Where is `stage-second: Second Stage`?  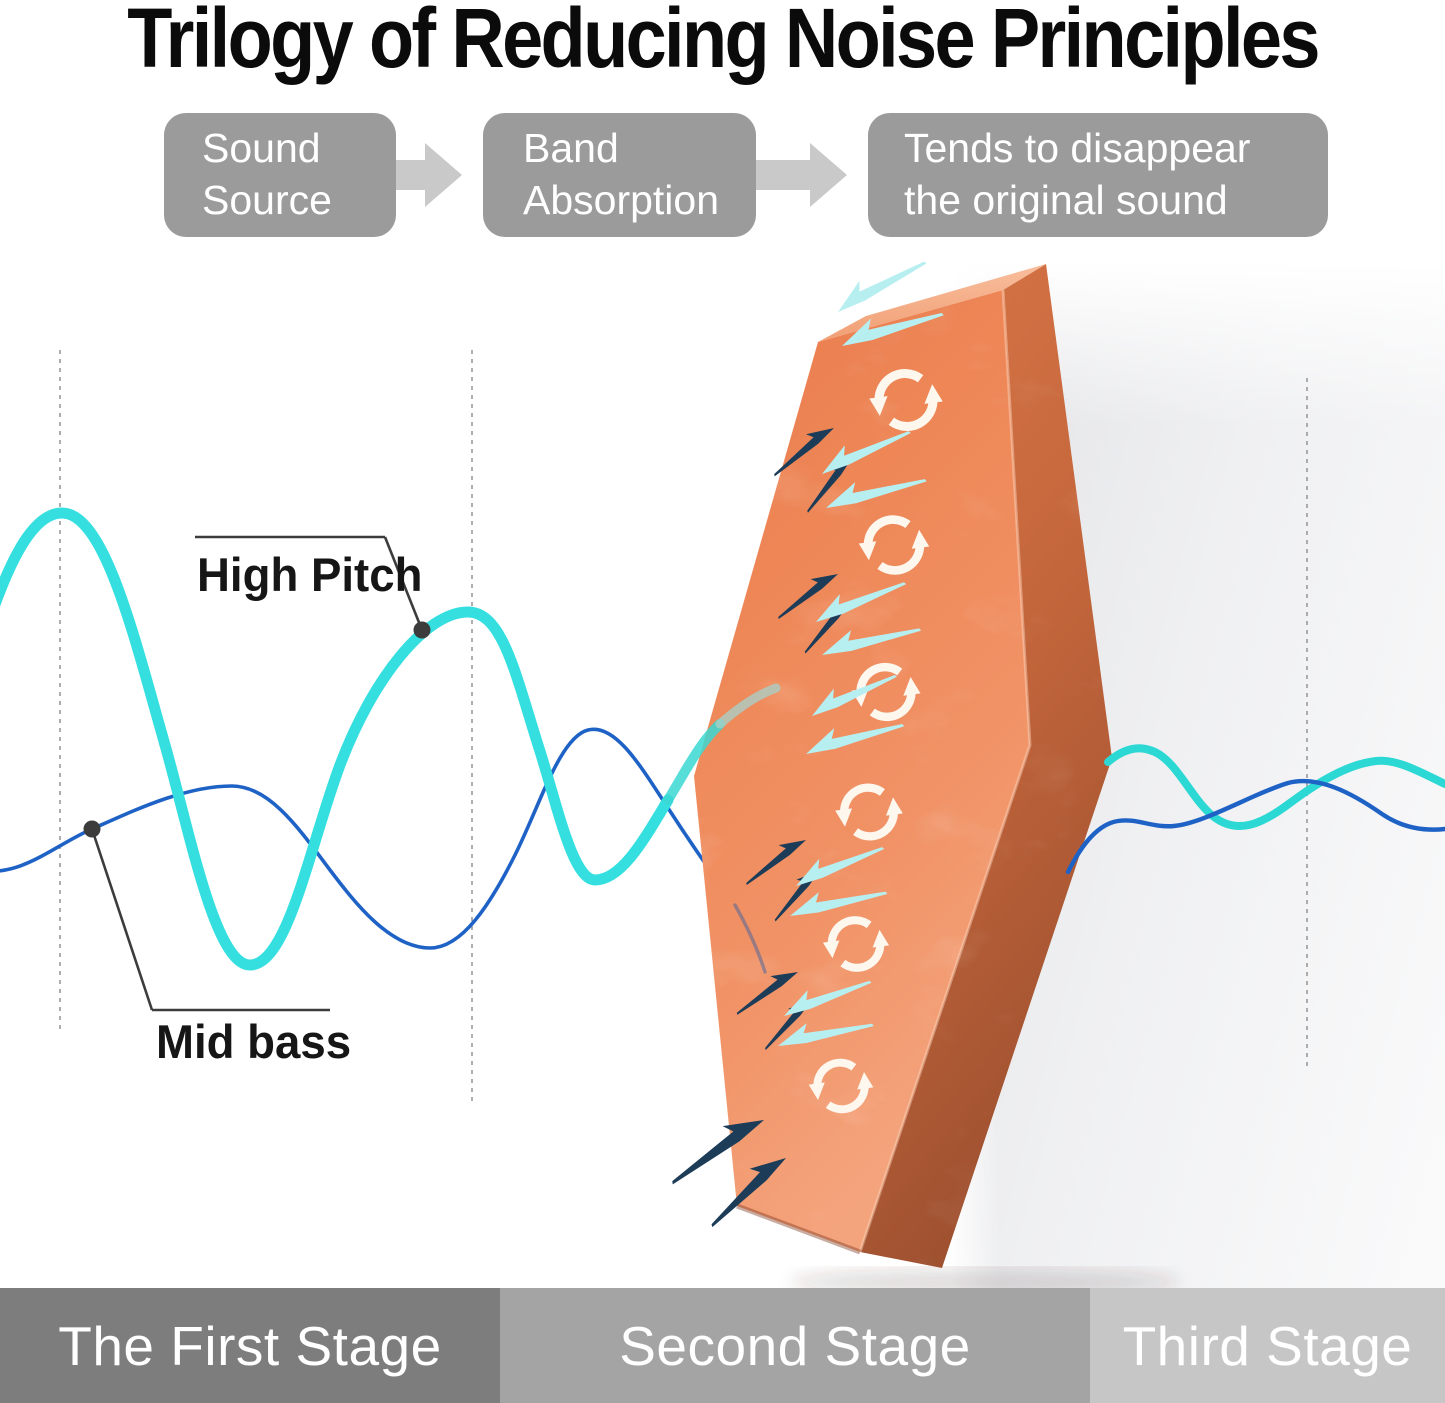
stage-second: Second Stage is located at coordinates (795, 1345).